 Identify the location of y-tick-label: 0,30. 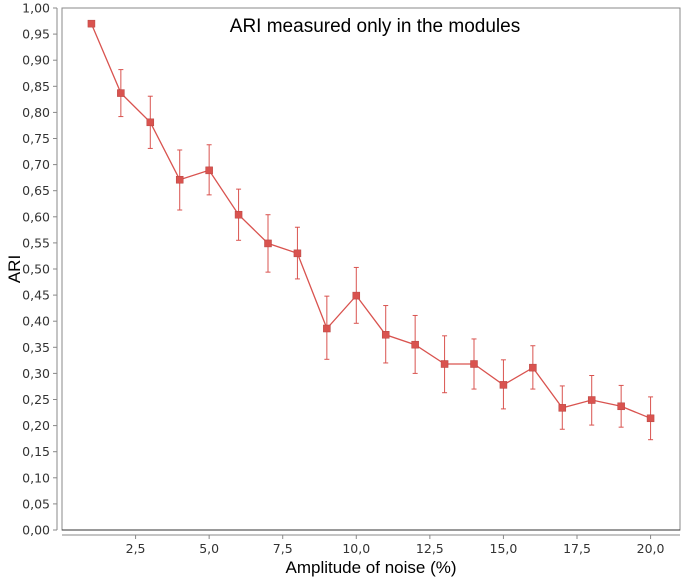
(36, 373).